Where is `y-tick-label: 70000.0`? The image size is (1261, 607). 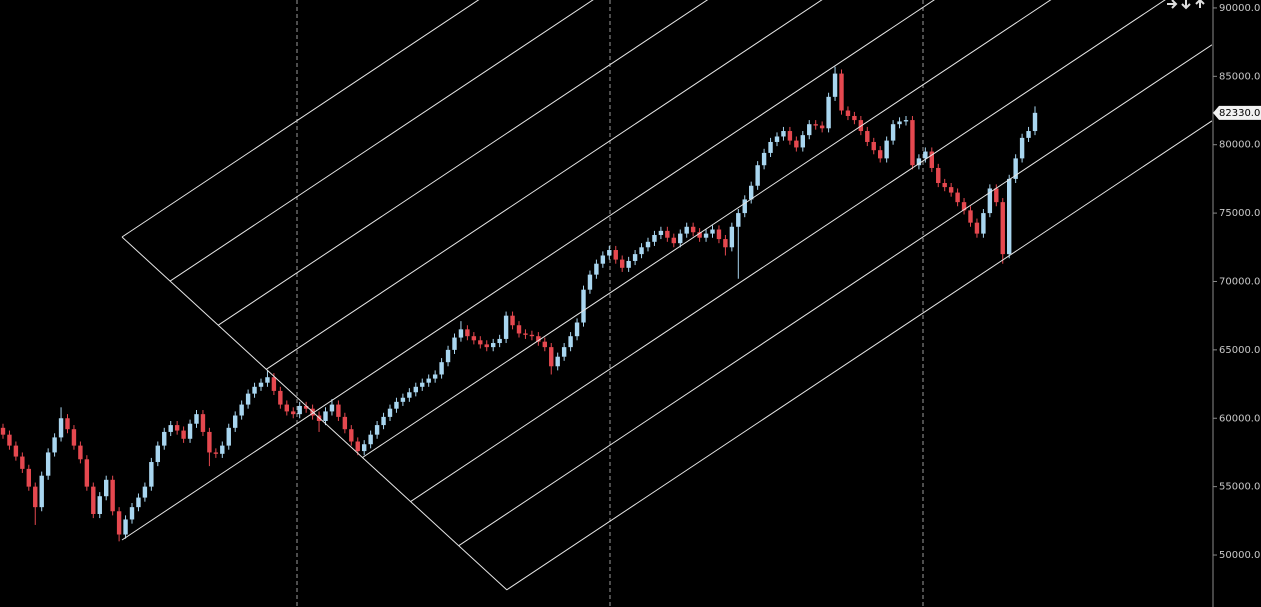 y-tick-label: 70000.0 is located at coordinates (1239, 281).